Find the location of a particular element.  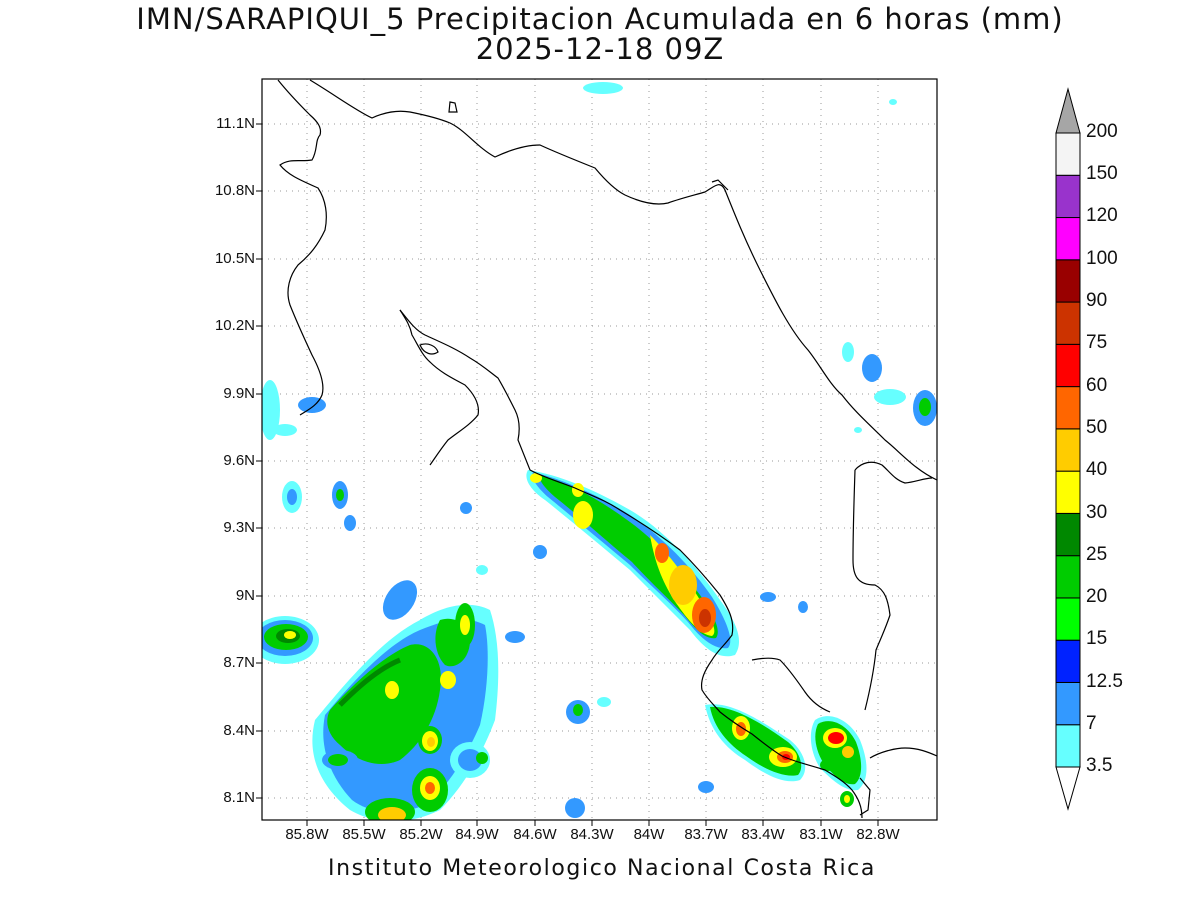

lon-tick-label: 84.9W is located at coordinates (477, 834).